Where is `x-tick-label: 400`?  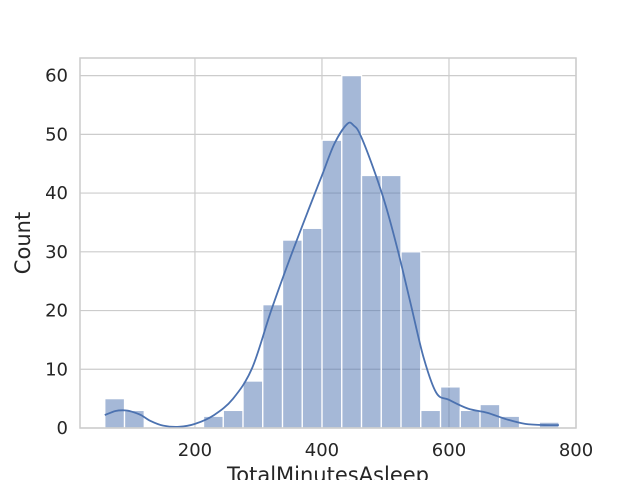 x-tick-label: 400 is located at coordinates (322, 450).